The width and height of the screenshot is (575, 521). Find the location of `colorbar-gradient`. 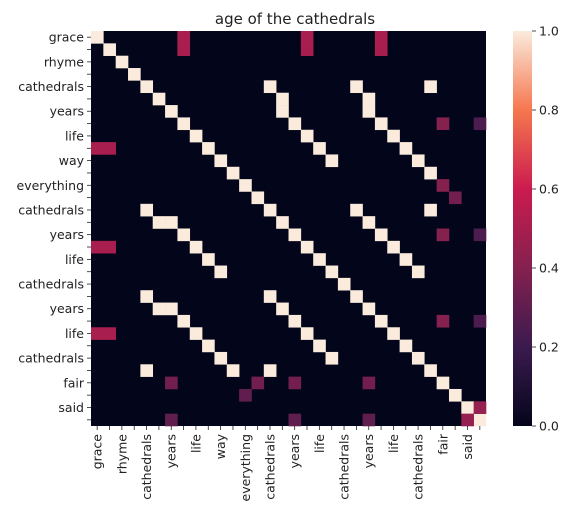

colorbar-gradient is located at coordinates (522, 228).